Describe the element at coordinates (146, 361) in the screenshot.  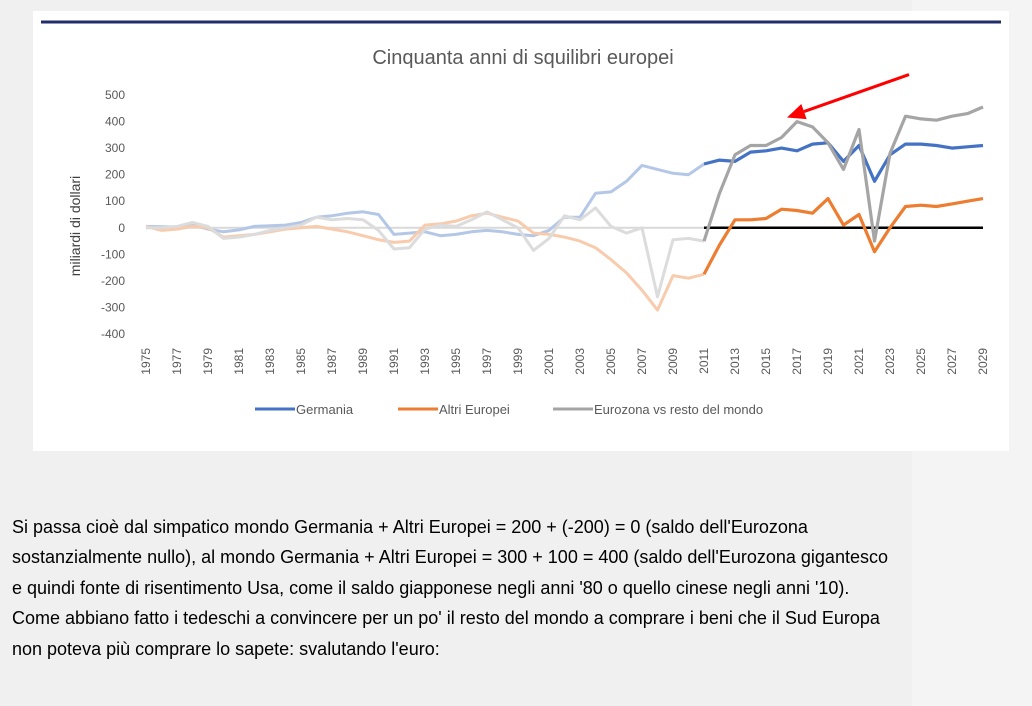
I see `x-tick-label: 1975` at that location.